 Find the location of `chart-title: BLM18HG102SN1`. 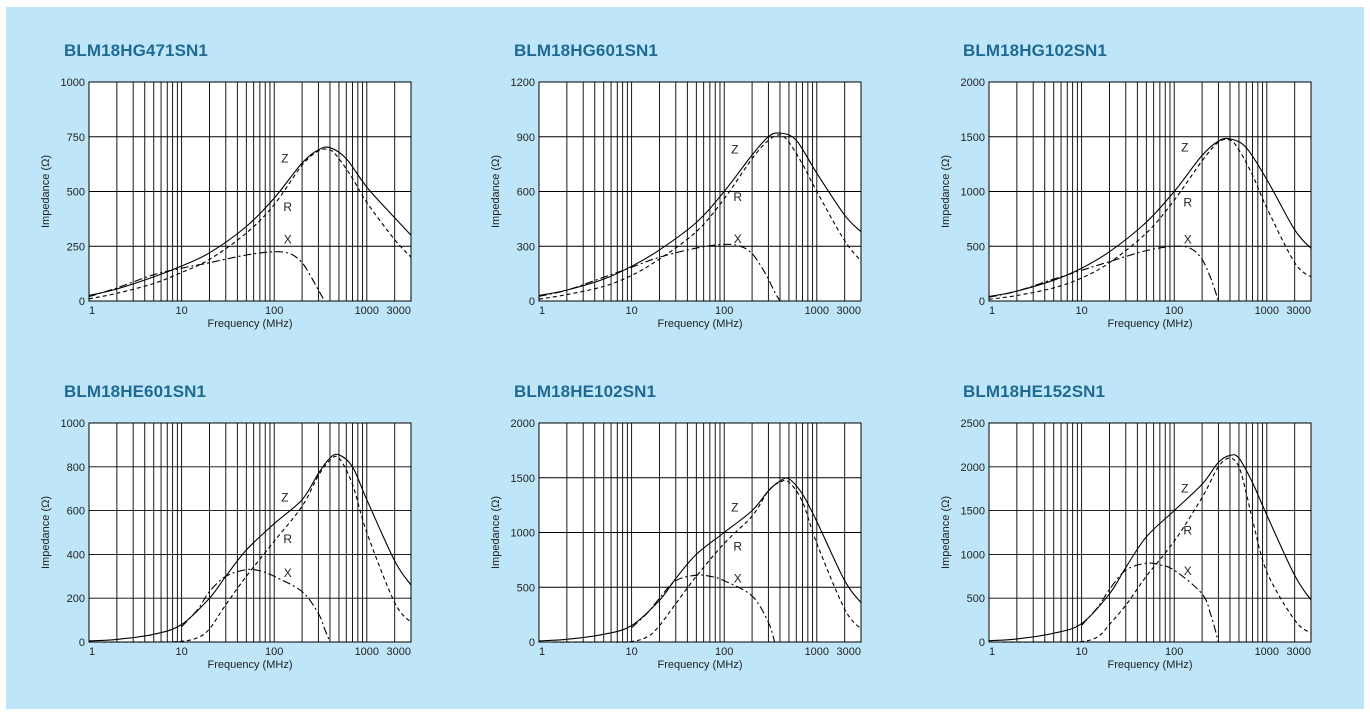

chart-title: BLM18HG102SN1 is located at coordinates (1035, 50).